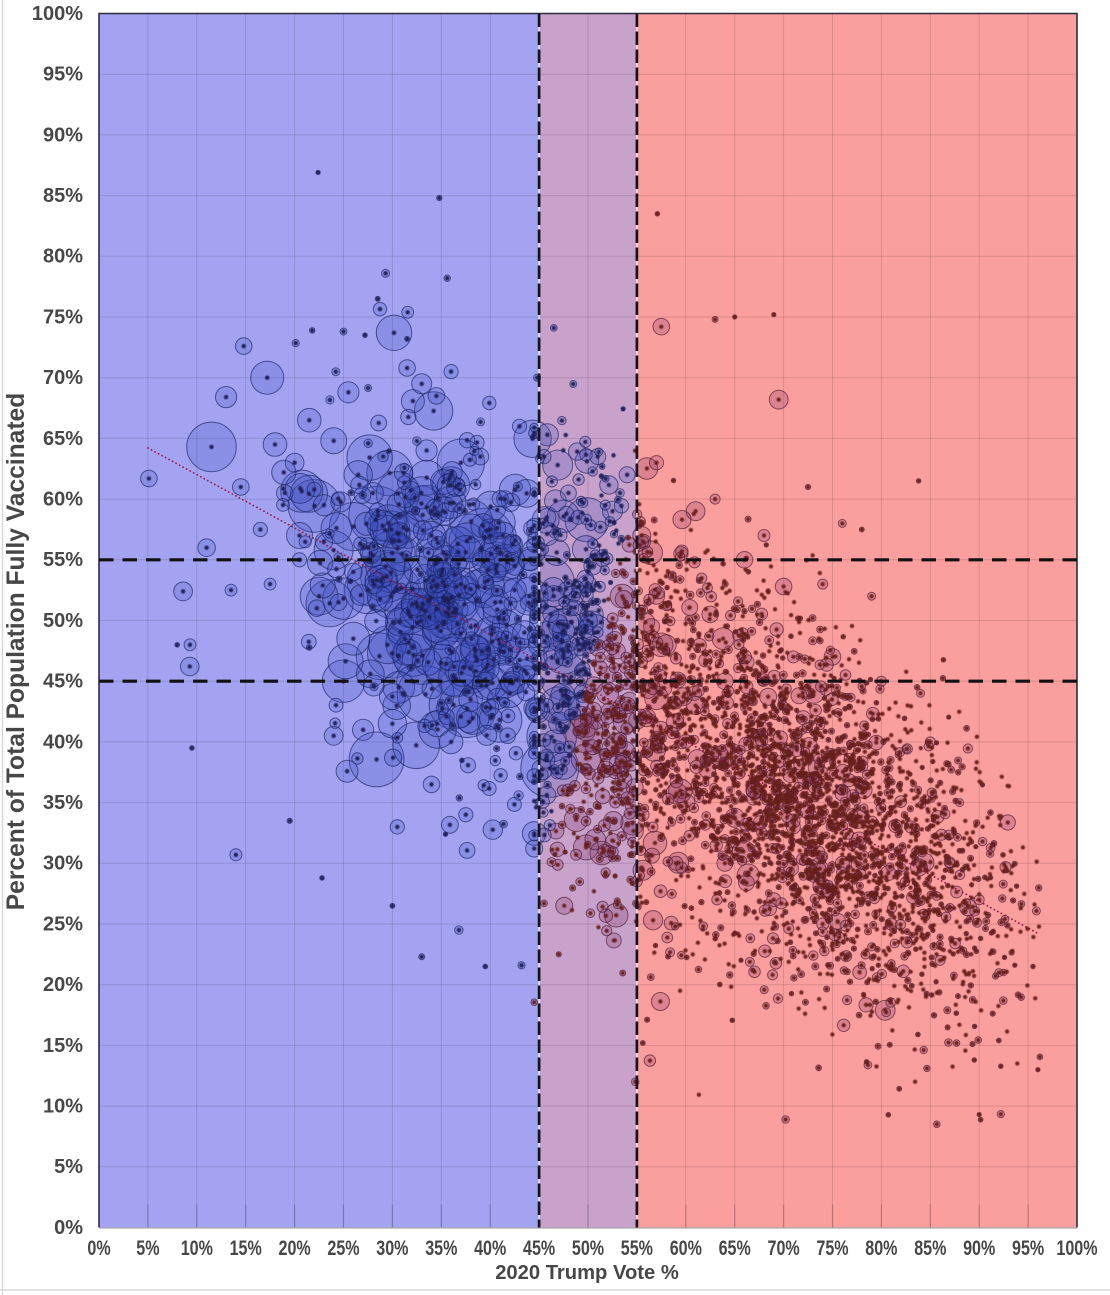  I want to click on svg-text: 2020 Trump Vote %, so click(587, 1273).